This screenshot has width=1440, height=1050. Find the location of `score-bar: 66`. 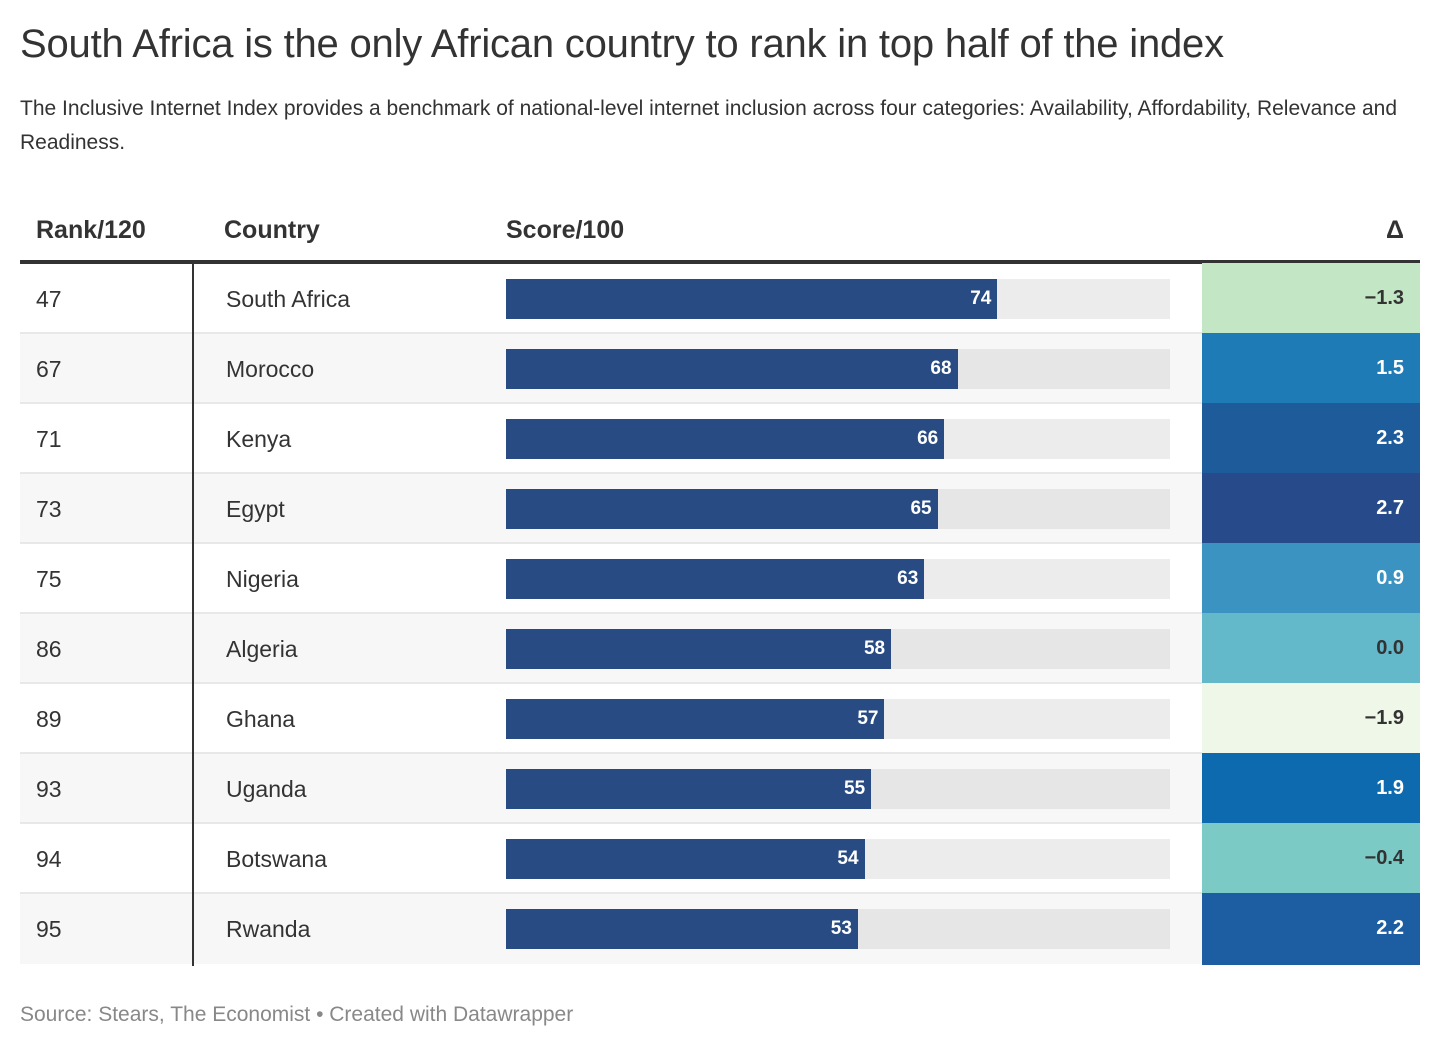

score-bar: 66 is located at coordinates (725, 439).